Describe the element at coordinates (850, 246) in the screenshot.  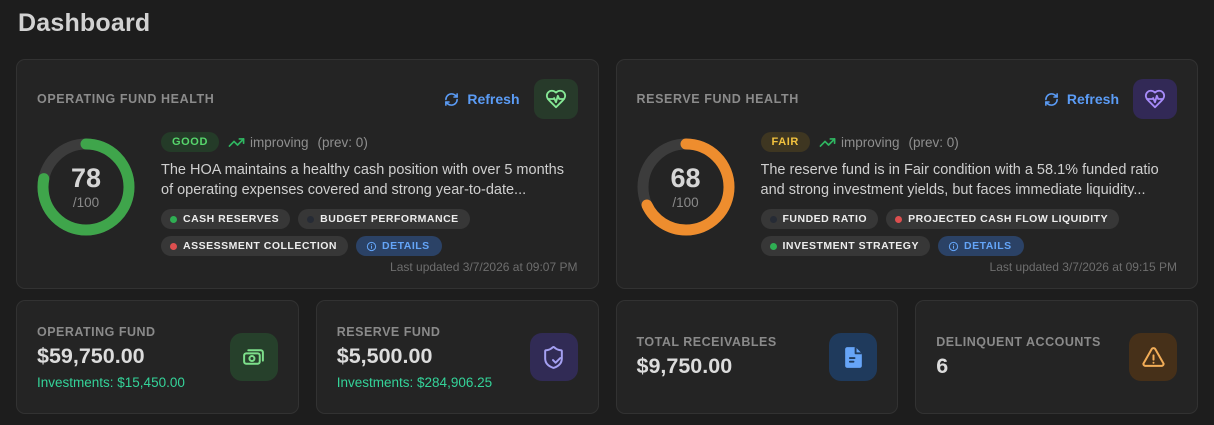
I see `tag-label: INVESTMENT STRATEGY` at that location.